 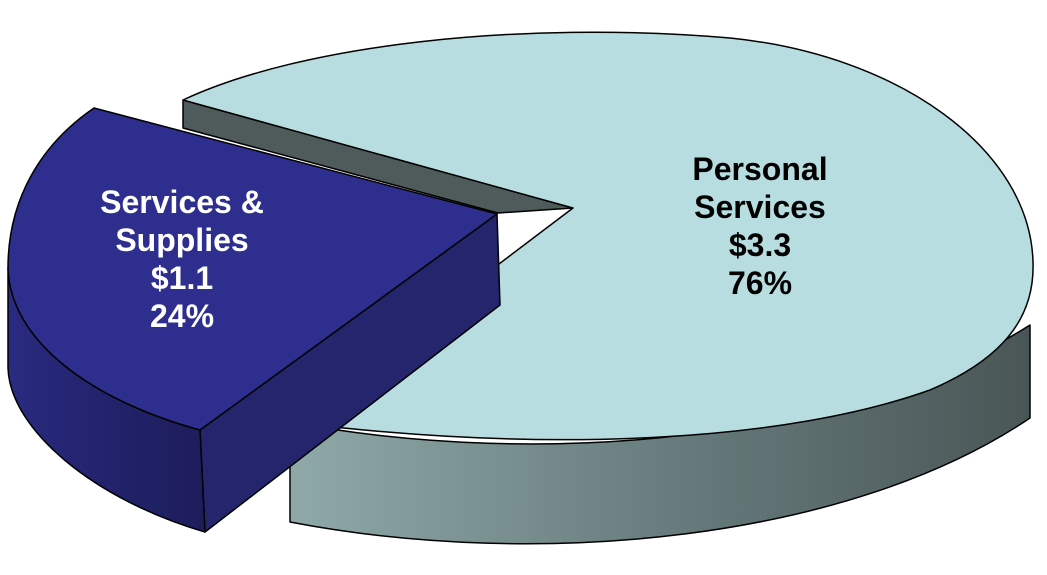 I want to click on slice-value-services: $1.1, so click(x=182, y=278).